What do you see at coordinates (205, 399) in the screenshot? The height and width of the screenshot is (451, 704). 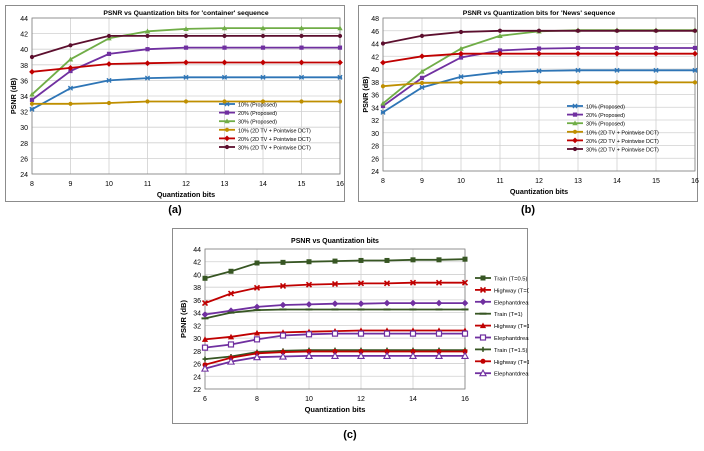 I see `x-tick-label: 6` at bounding box center [205, 399].